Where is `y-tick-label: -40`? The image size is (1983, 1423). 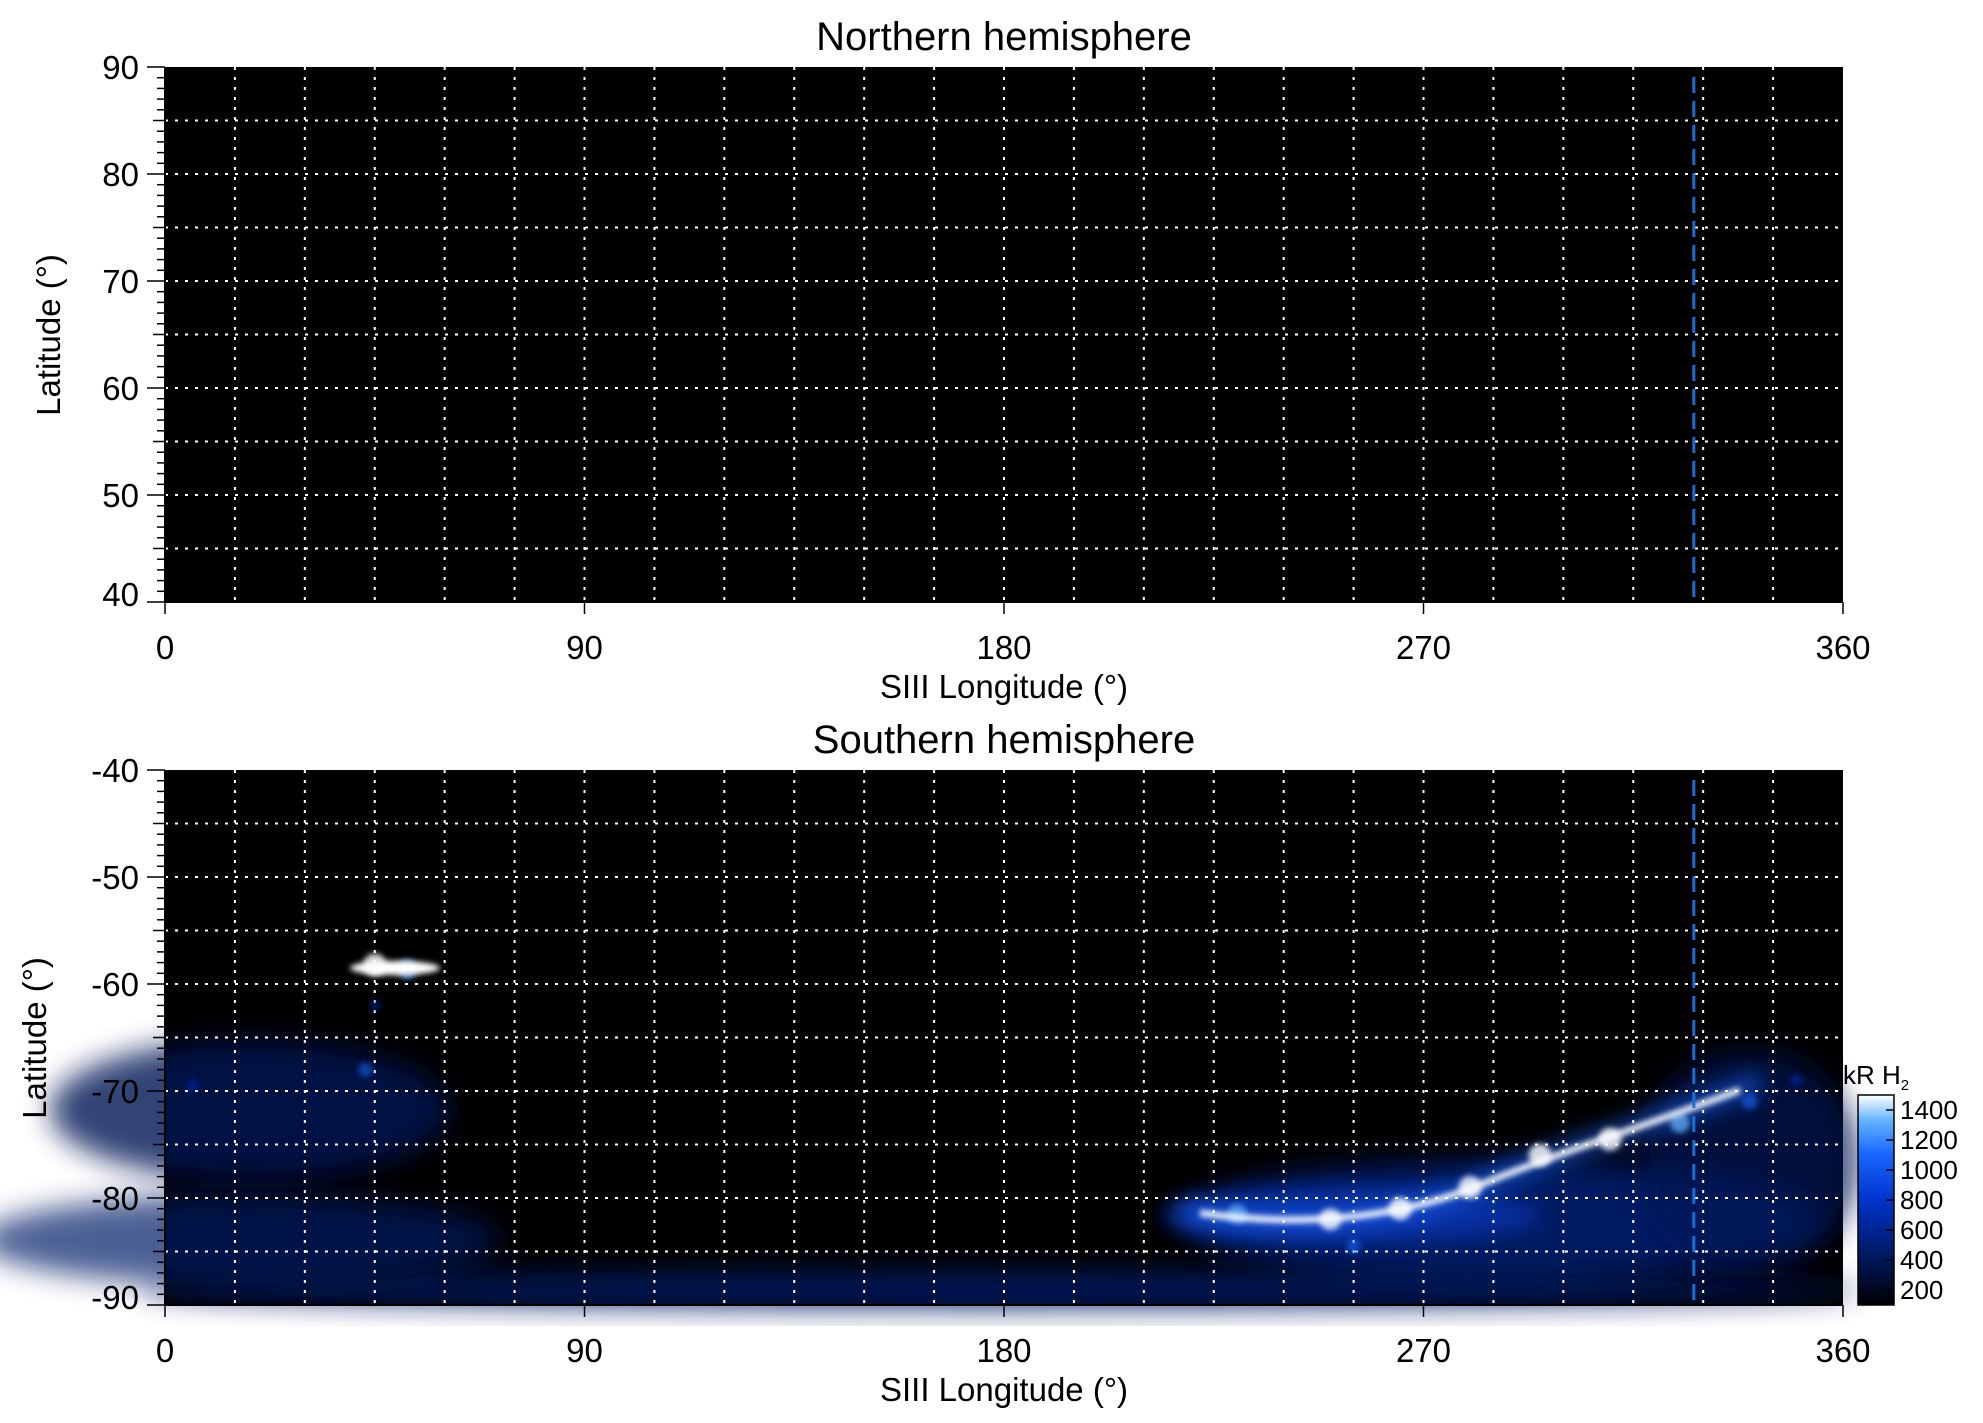 y-tick-label: -40 is located at coordinates (115, 770).